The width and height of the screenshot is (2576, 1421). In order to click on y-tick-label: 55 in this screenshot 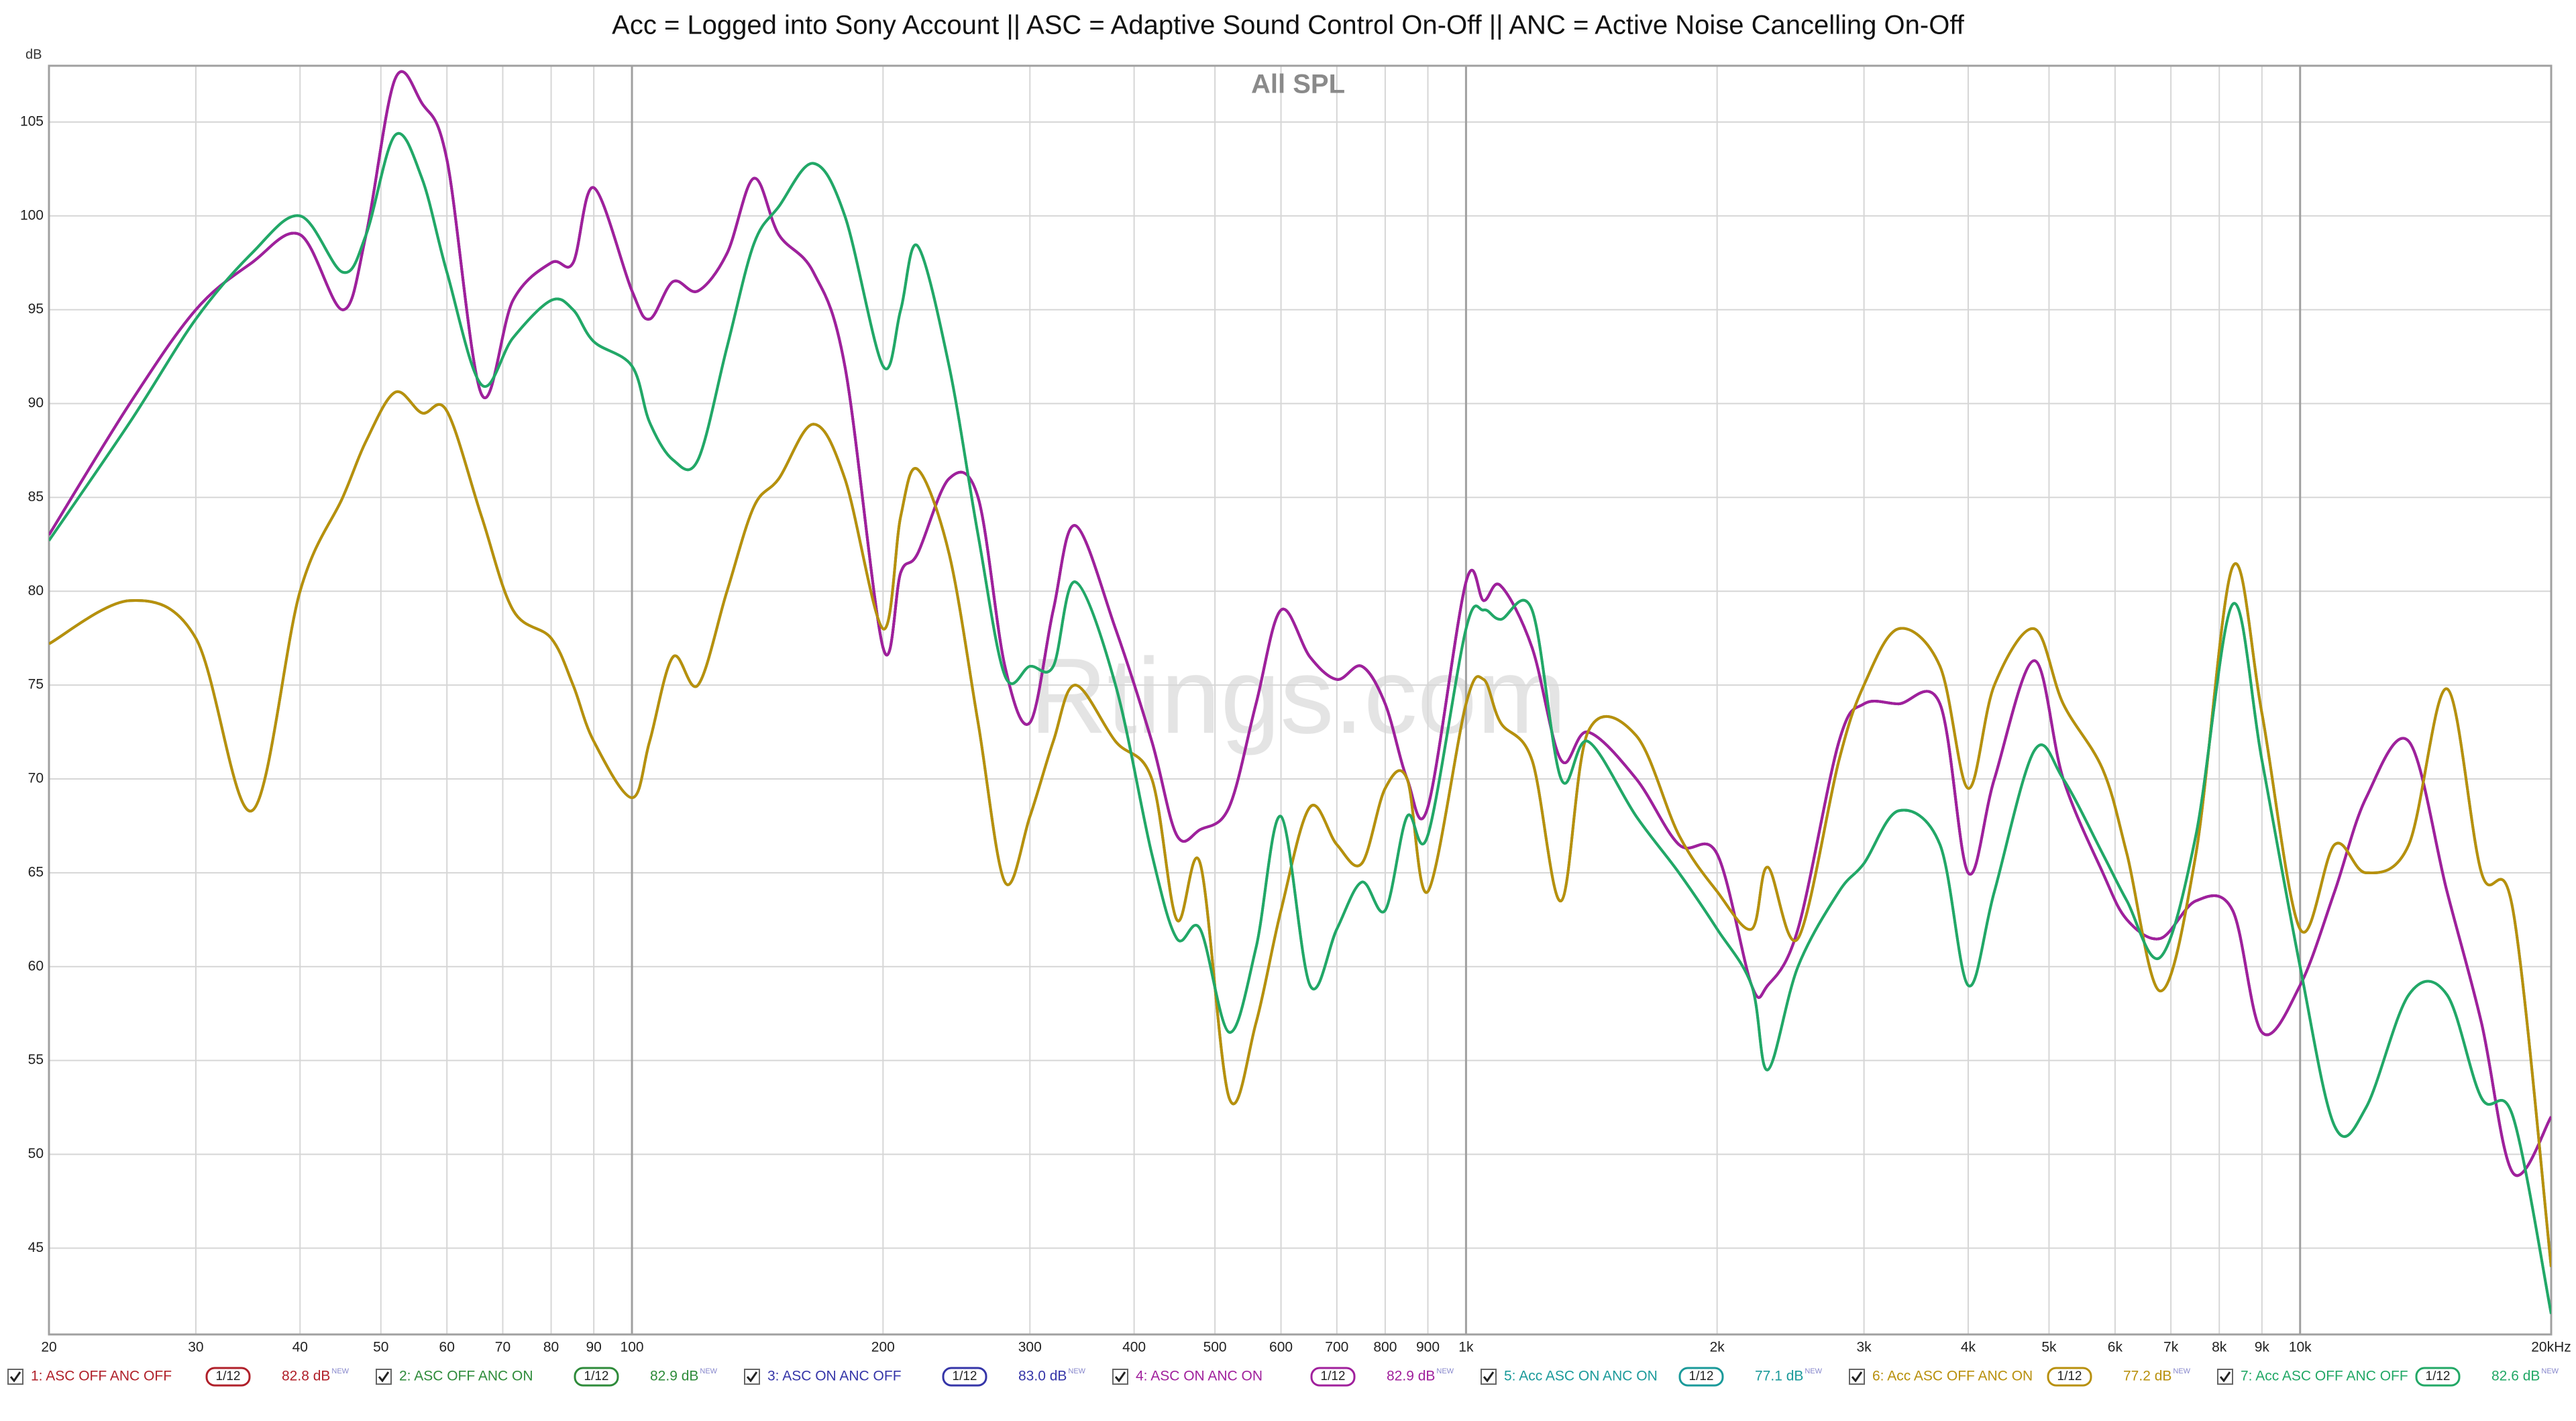, I will do `click(36, 1059)`.